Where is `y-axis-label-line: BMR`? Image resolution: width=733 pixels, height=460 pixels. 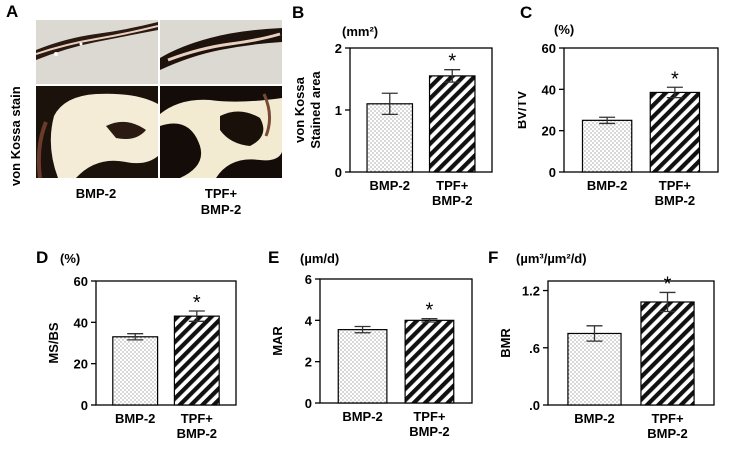
y-axis-label-line: BMR is located at coordinates (505, 343).